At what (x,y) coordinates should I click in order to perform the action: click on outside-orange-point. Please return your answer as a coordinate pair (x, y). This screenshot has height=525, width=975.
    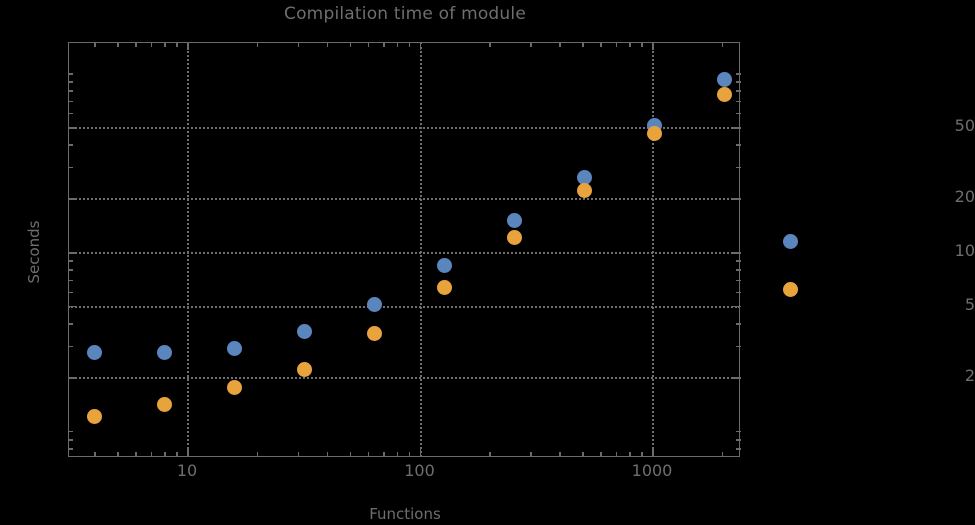
    Looking at the image, I should click on (790, 289).